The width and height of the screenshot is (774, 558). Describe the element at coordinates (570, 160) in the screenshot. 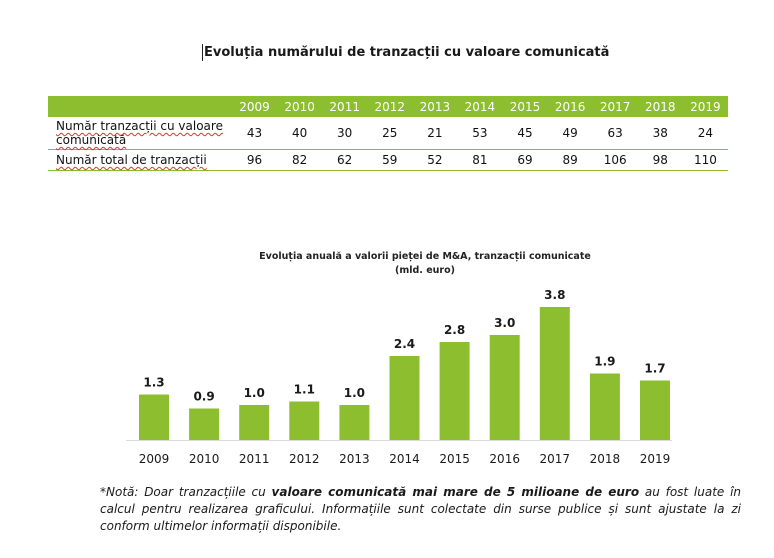

I see `table-cell: 89` at that location.